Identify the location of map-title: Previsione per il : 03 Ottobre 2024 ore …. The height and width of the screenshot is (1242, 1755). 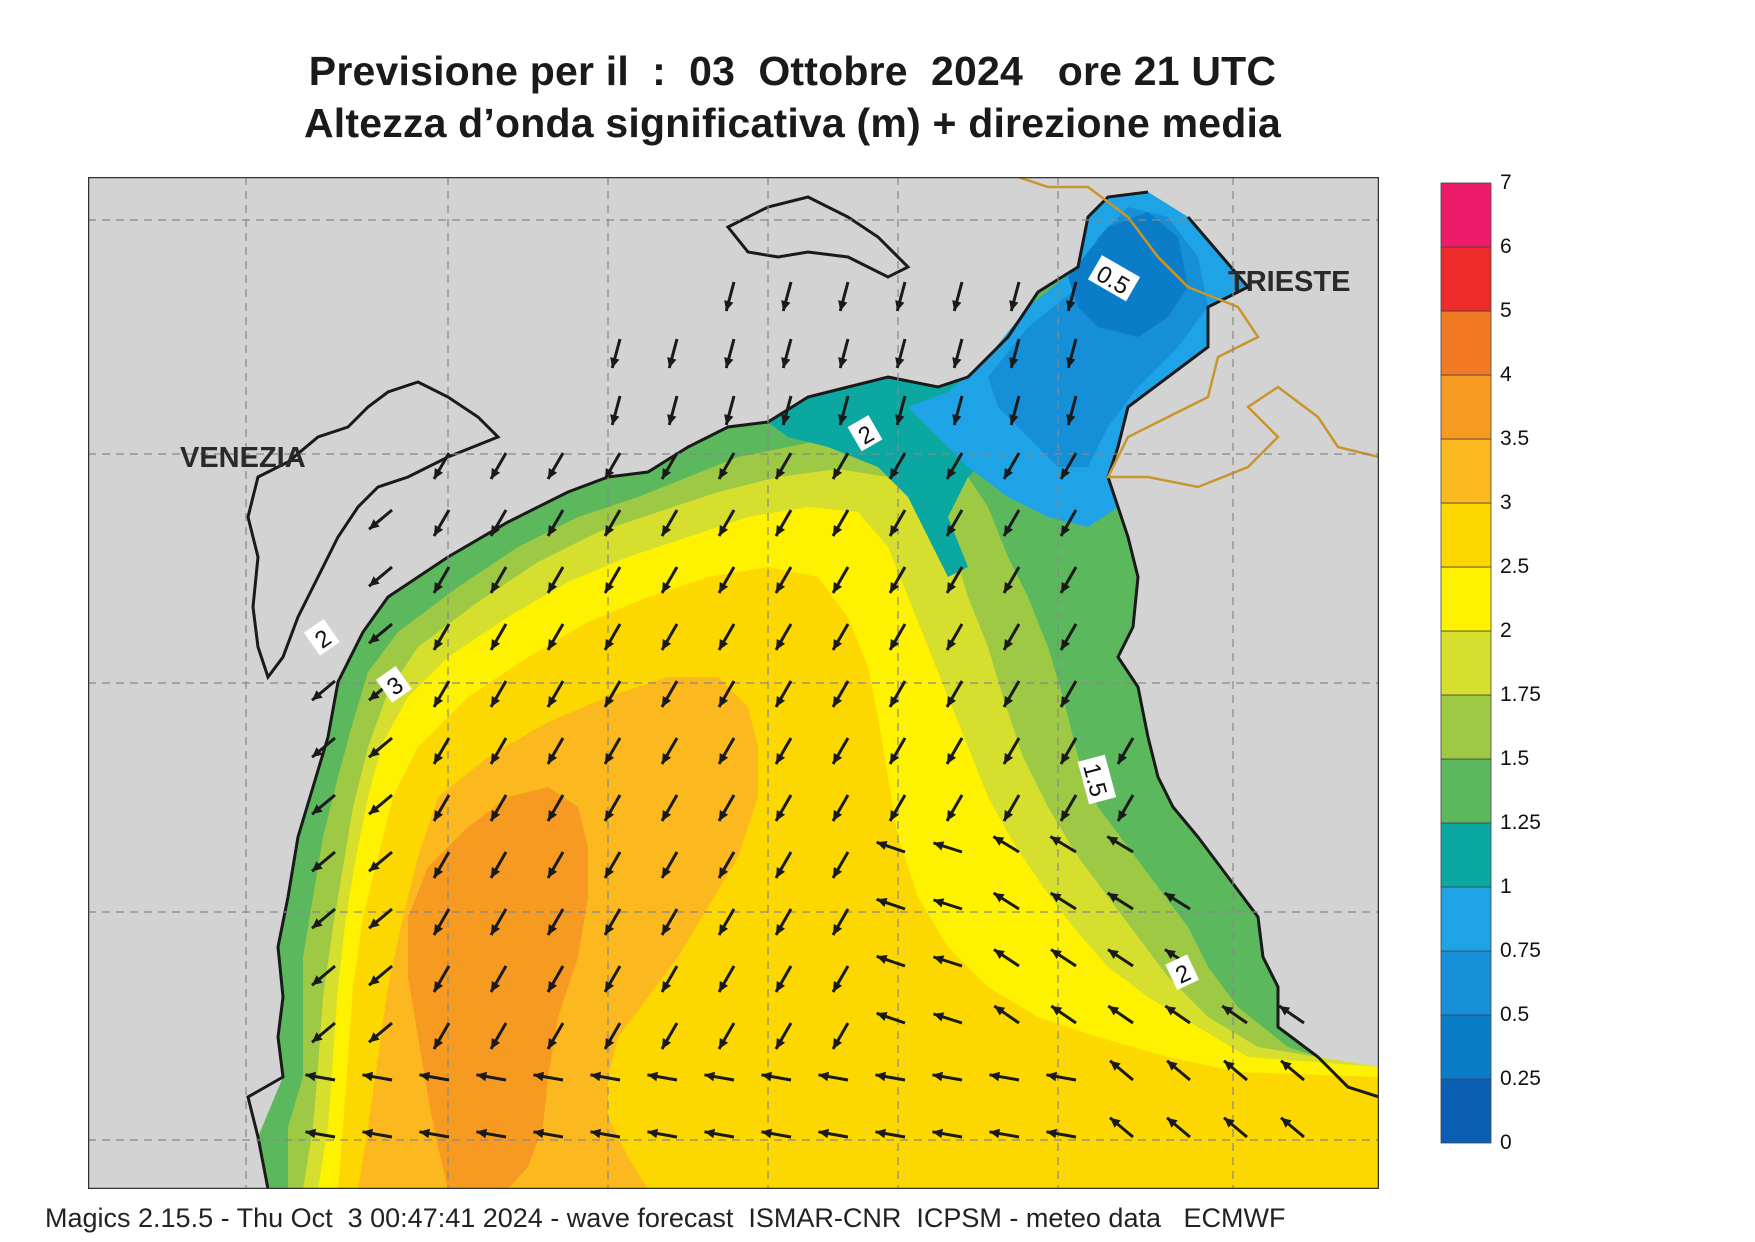
(792, 71).